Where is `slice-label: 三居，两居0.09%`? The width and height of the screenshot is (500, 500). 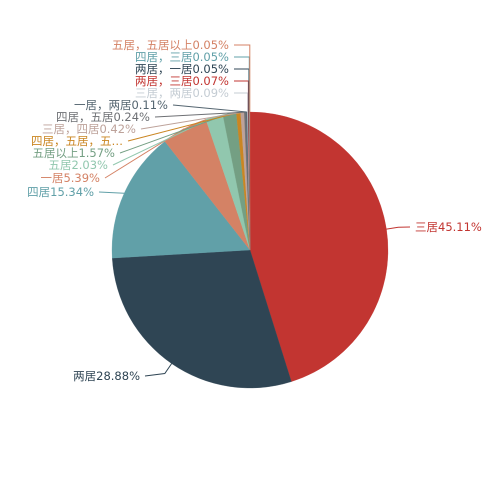
slice-label: 三居，两居0.09% is located at coordinates (182, 93).